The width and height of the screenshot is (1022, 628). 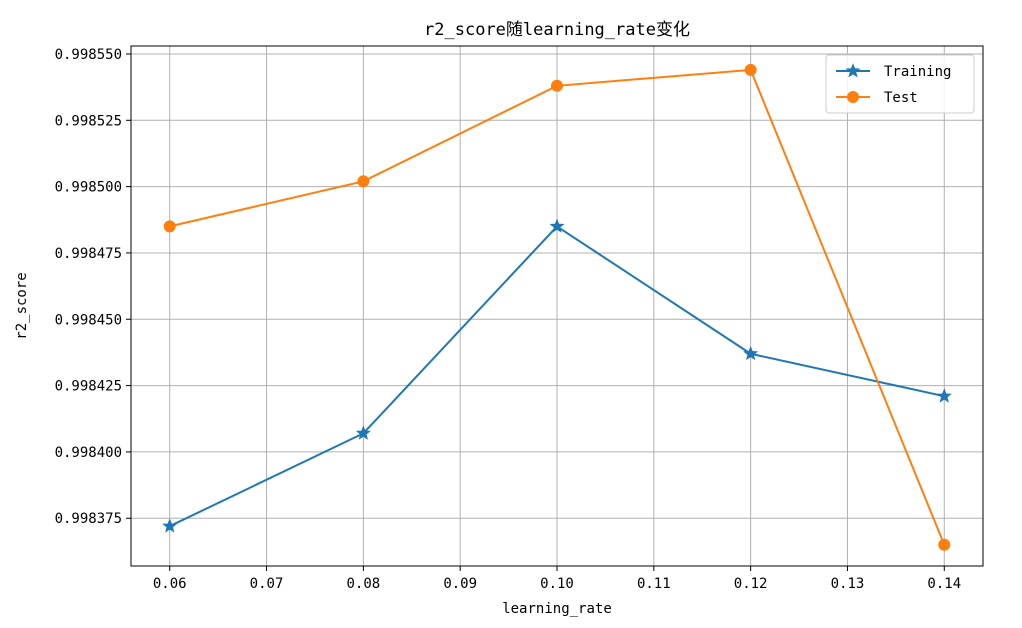 I want to click on y-tick-label: 0.998525, so click(x=88, y=121).